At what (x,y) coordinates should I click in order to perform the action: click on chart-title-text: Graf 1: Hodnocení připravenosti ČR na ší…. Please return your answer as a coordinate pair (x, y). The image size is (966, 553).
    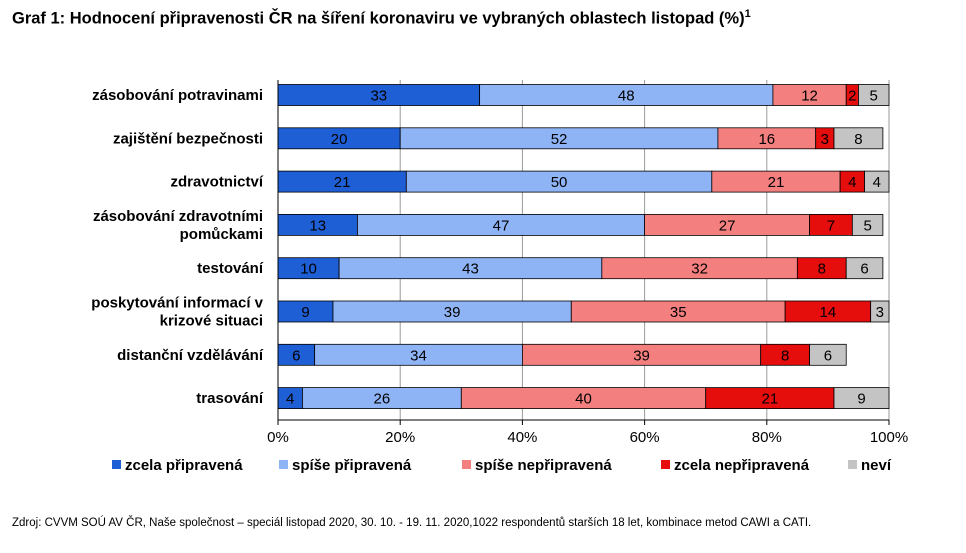
    Looking at the image, I should click on (378, 18).